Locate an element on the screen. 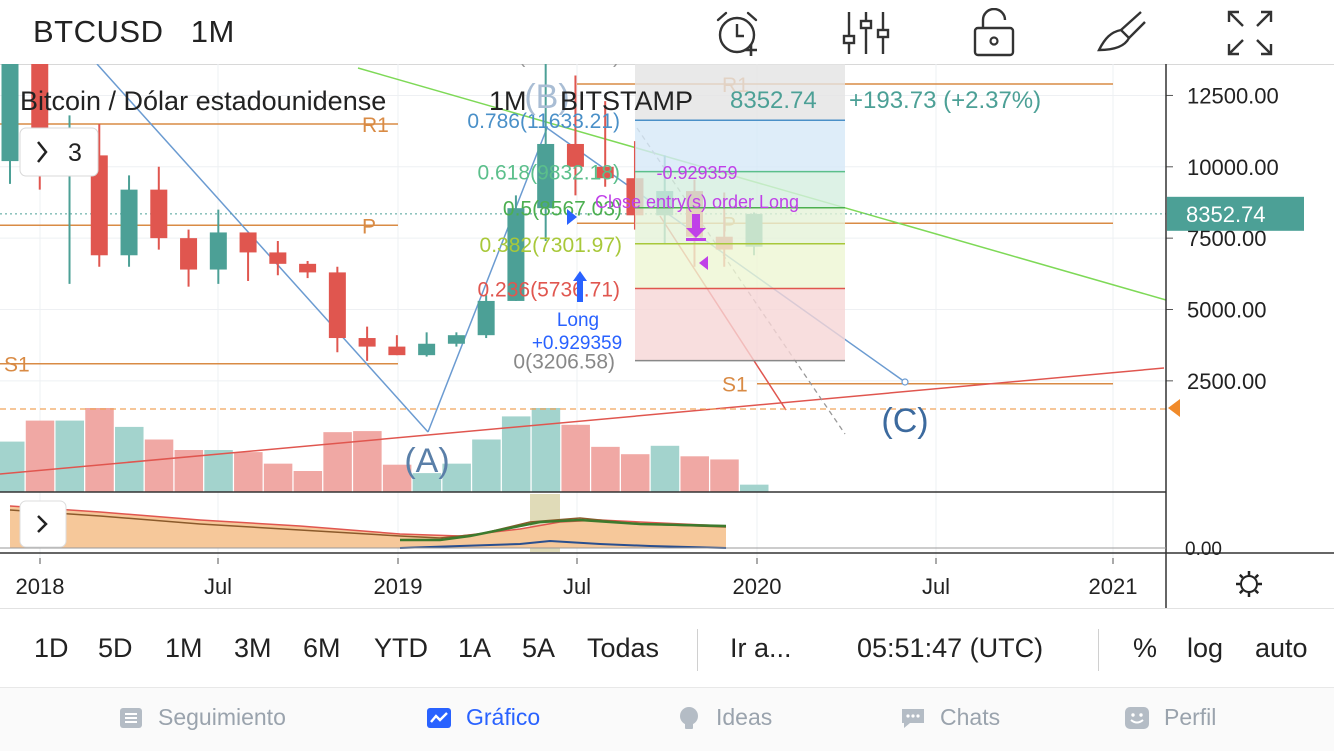  oscillator-legend-toggle is located at coordinates (43, 524).